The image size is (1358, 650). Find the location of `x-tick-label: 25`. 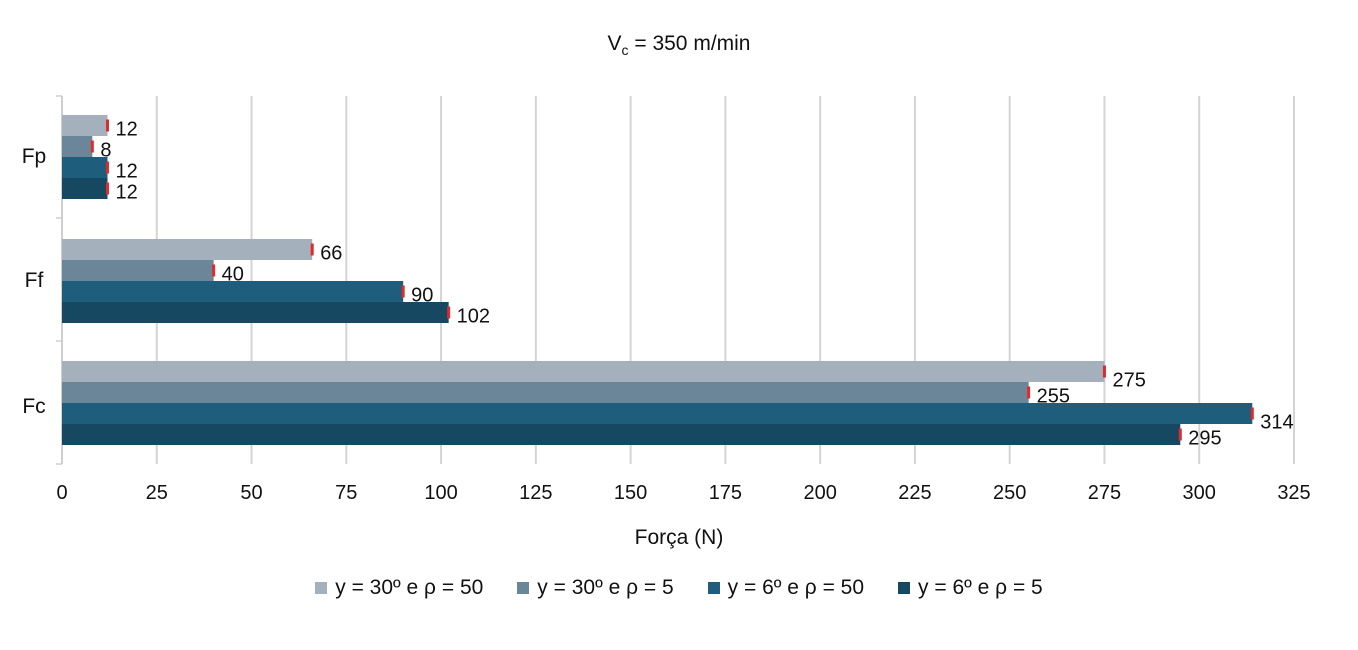

x-tick-label: 25 is located at coordinates (157, 493).